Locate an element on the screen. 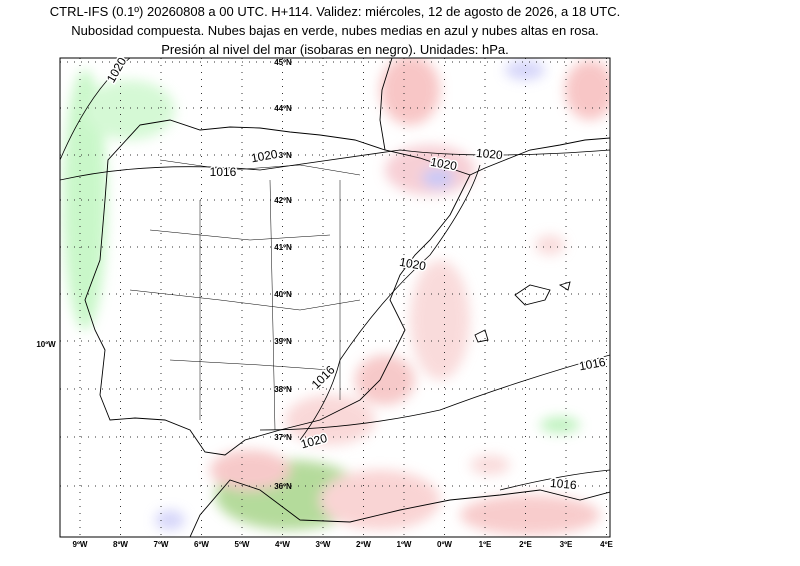 This screenshot has width=800, height=566. lon-label: 3ºW is located at coordinates (323, 544).